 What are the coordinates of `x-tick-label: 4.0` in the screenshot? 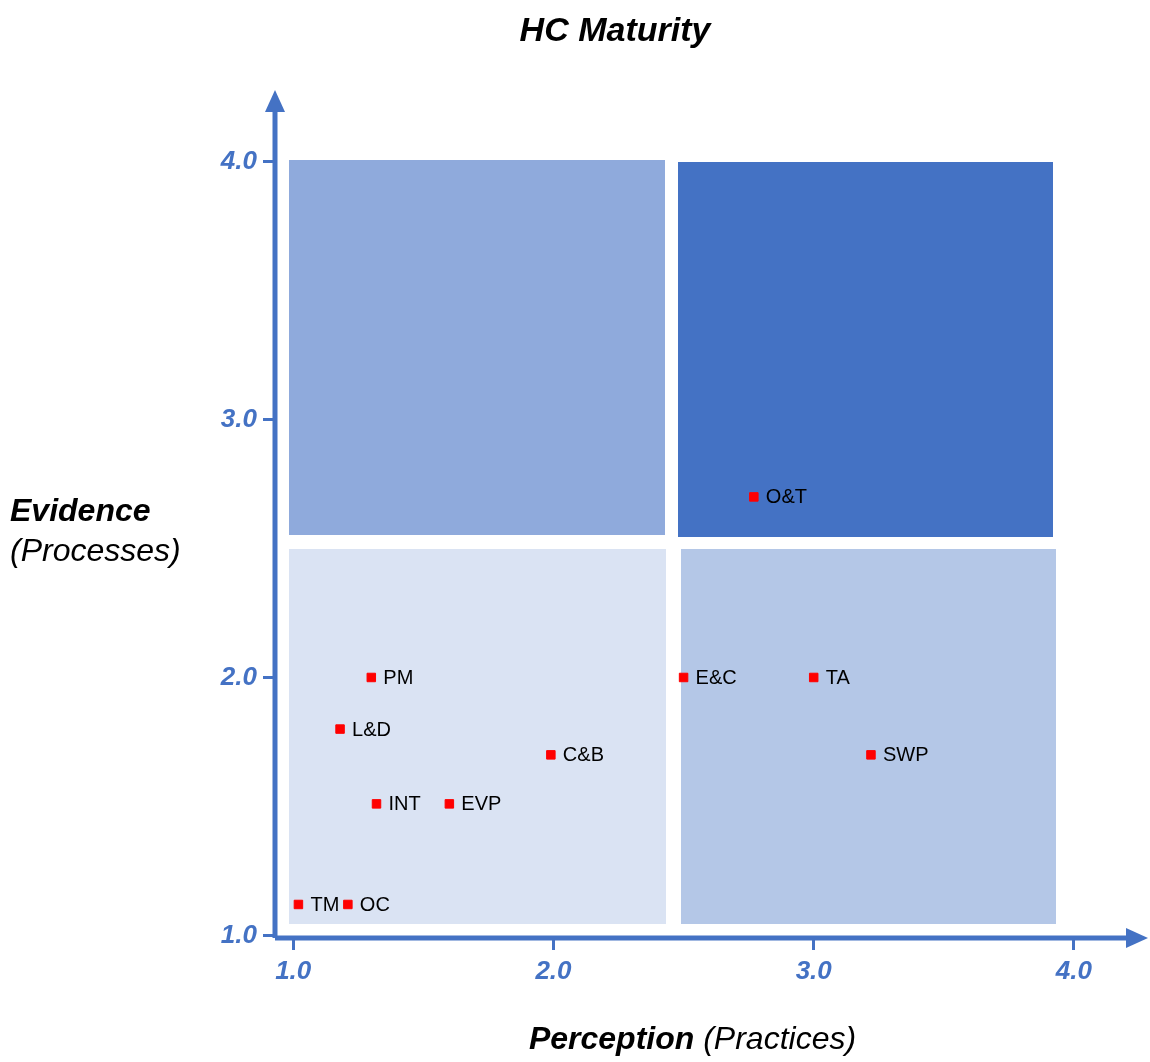 It's located at (1073, 969).